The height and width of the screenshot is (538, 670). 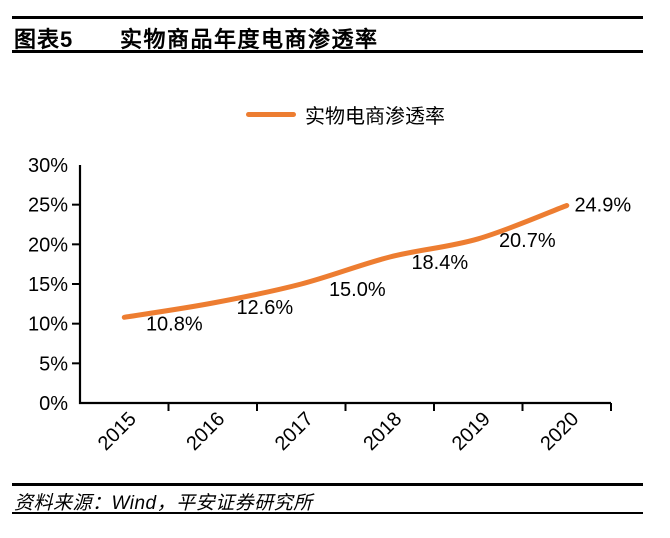 I want to click on y-axis-label: 20%, so click(x=48, y=245).